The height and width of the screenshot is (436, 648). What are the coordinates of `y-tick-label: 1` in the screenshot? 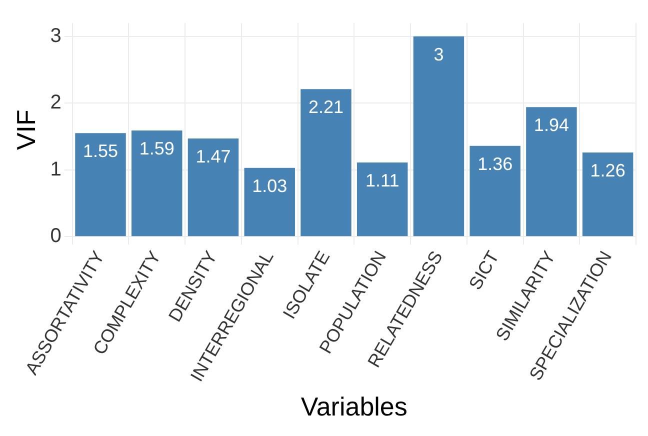 It's located at (56, 169).